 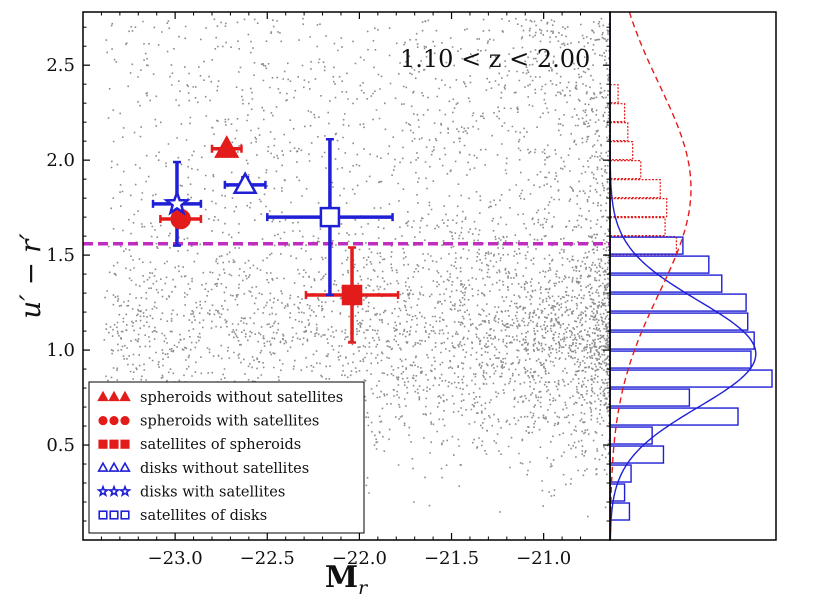 I want to click on x-axis-title-main: M, so click(x=341, y=577).